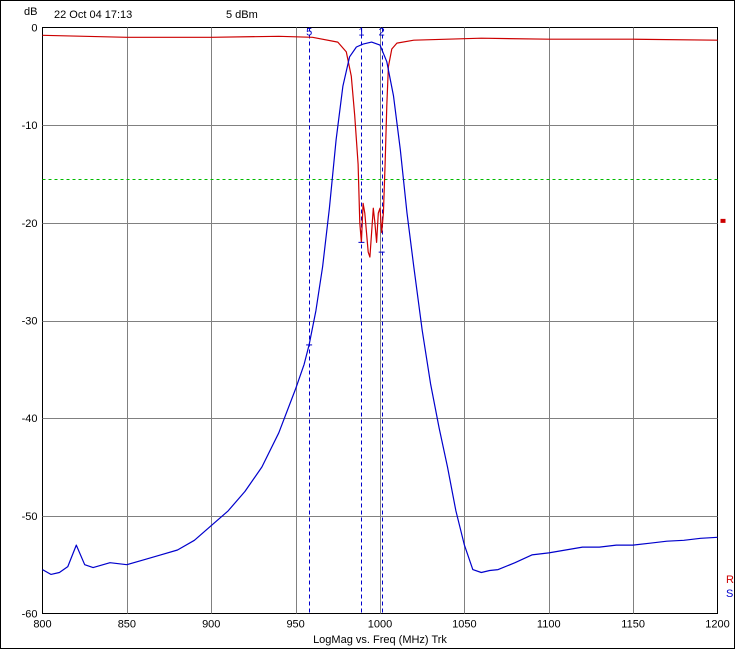 This screenshot has height=649, width=735. I want to click on x-tick-label: 900, so click(211, 625).